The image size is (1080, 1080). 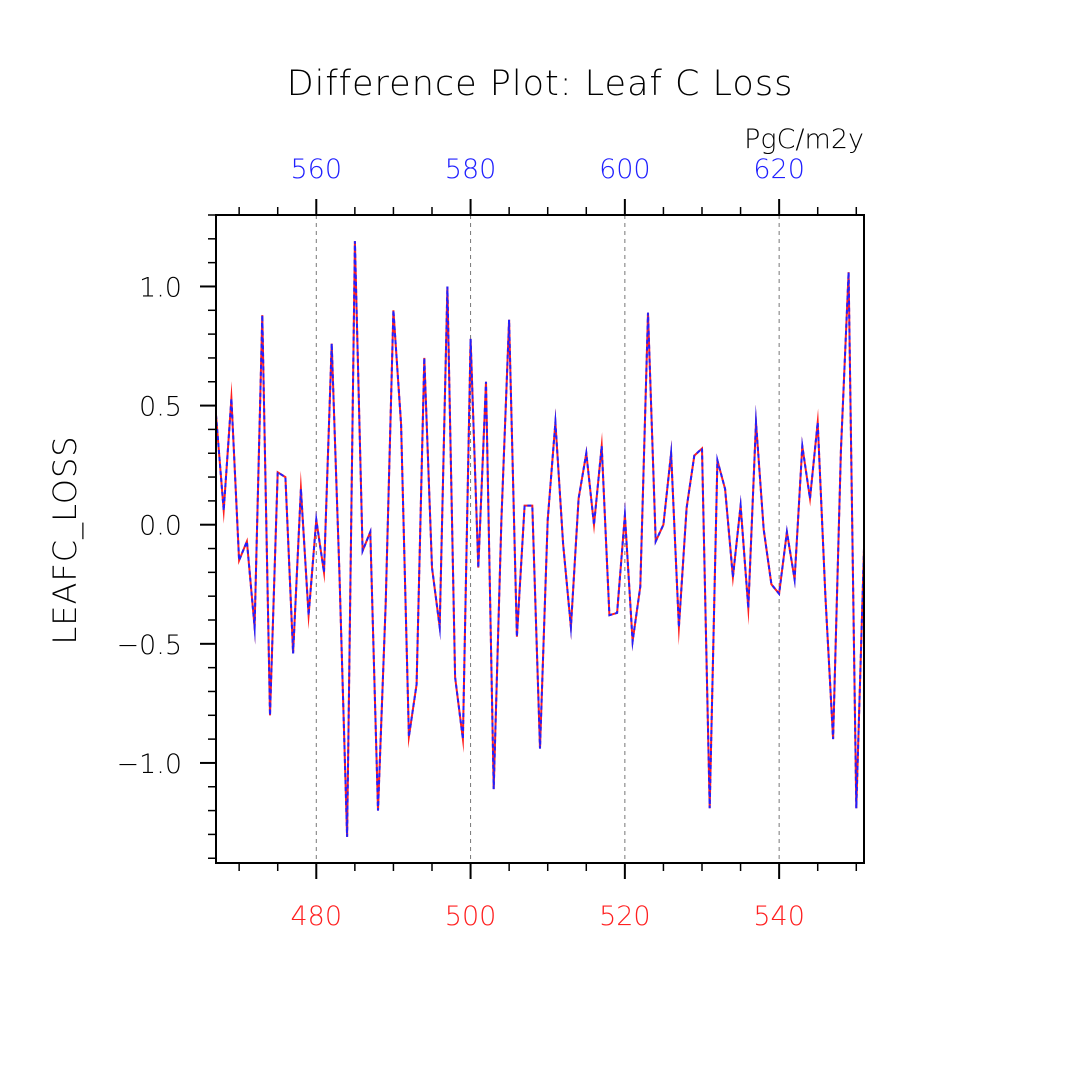 I want to click on top-x-axis-ticks: 560 580 600 620, so click(x=548, y=184).